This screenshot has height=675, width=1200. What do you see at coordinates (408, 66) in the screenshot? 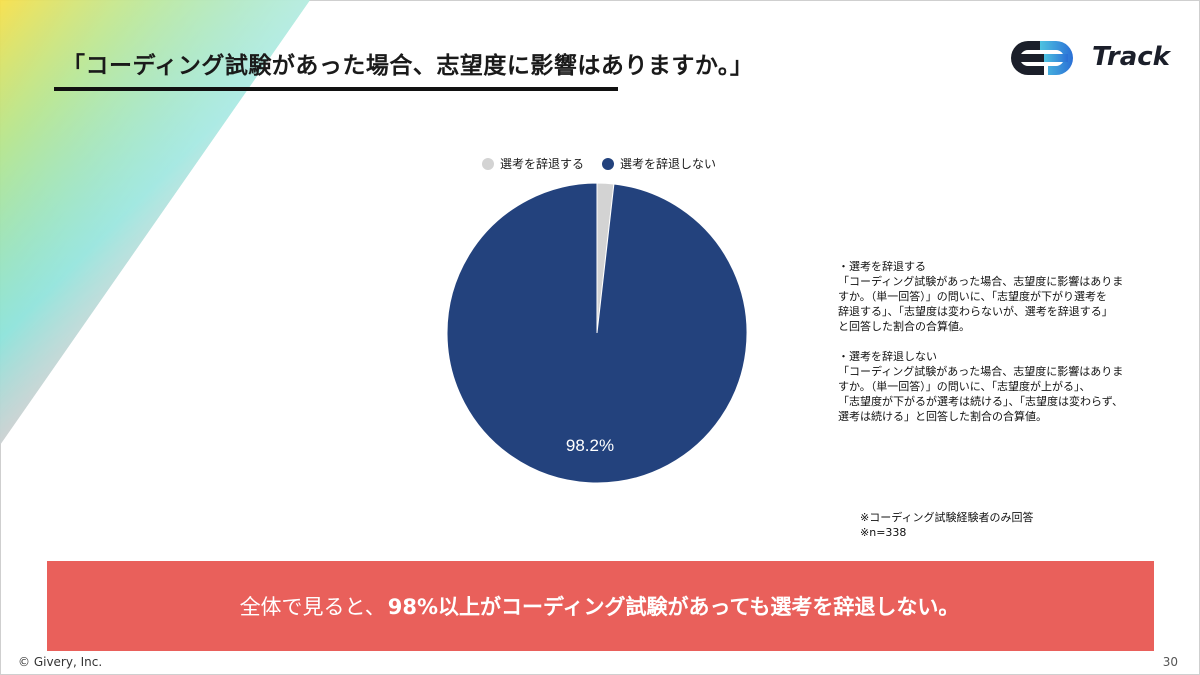
I see `slide-title: 「コーディング試験があった場合、志望度に影響はありますか。」` at bounding box center [408, 66].